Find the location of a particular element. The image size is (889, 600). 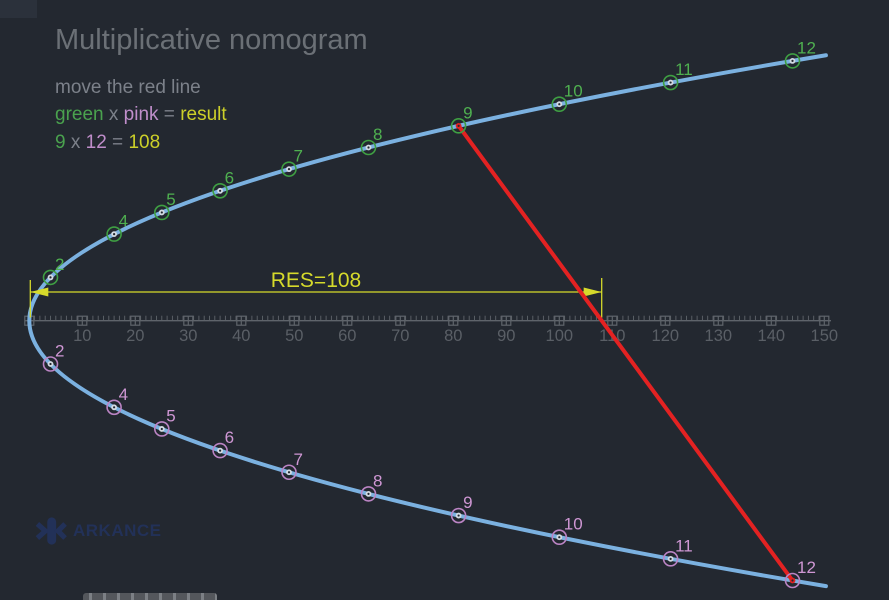

ruler-label: 150 is located at coordinates (825, 336).